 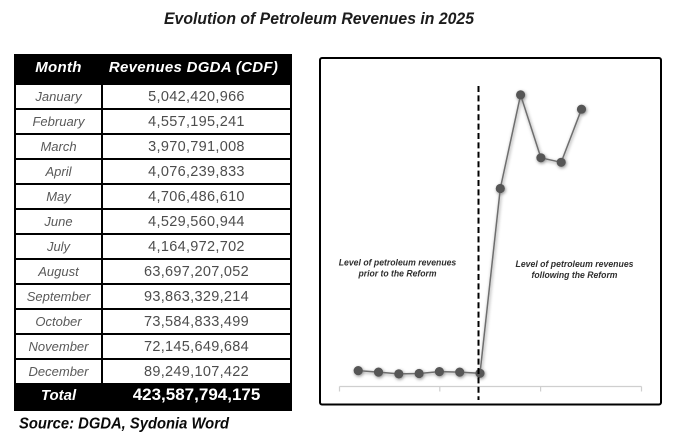 What do you see at coordinates (575, 275) in the screenshot?
I see `svg-text: following the Reform` at bounding box center [575, 275].